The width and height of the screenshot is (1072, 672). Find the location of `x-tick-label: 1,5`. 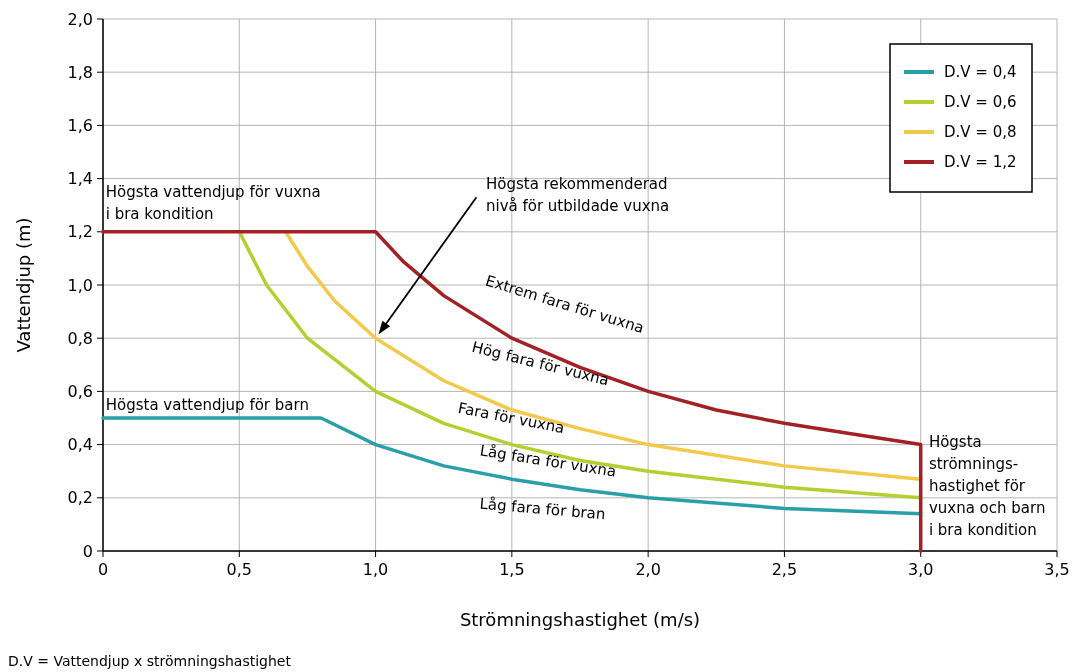

x-tick-label: 1,5 is located at coordinates (512, 569).